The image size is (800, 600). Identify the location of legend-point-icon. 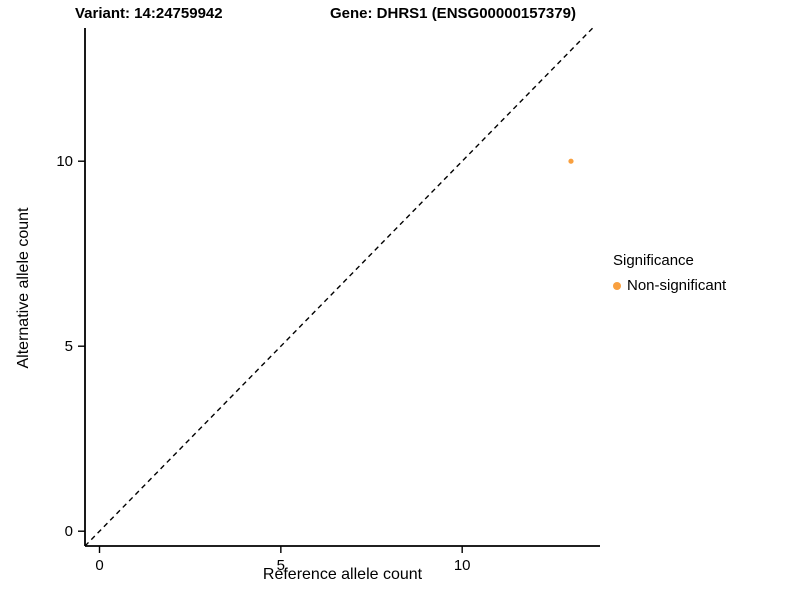
(617, 285).